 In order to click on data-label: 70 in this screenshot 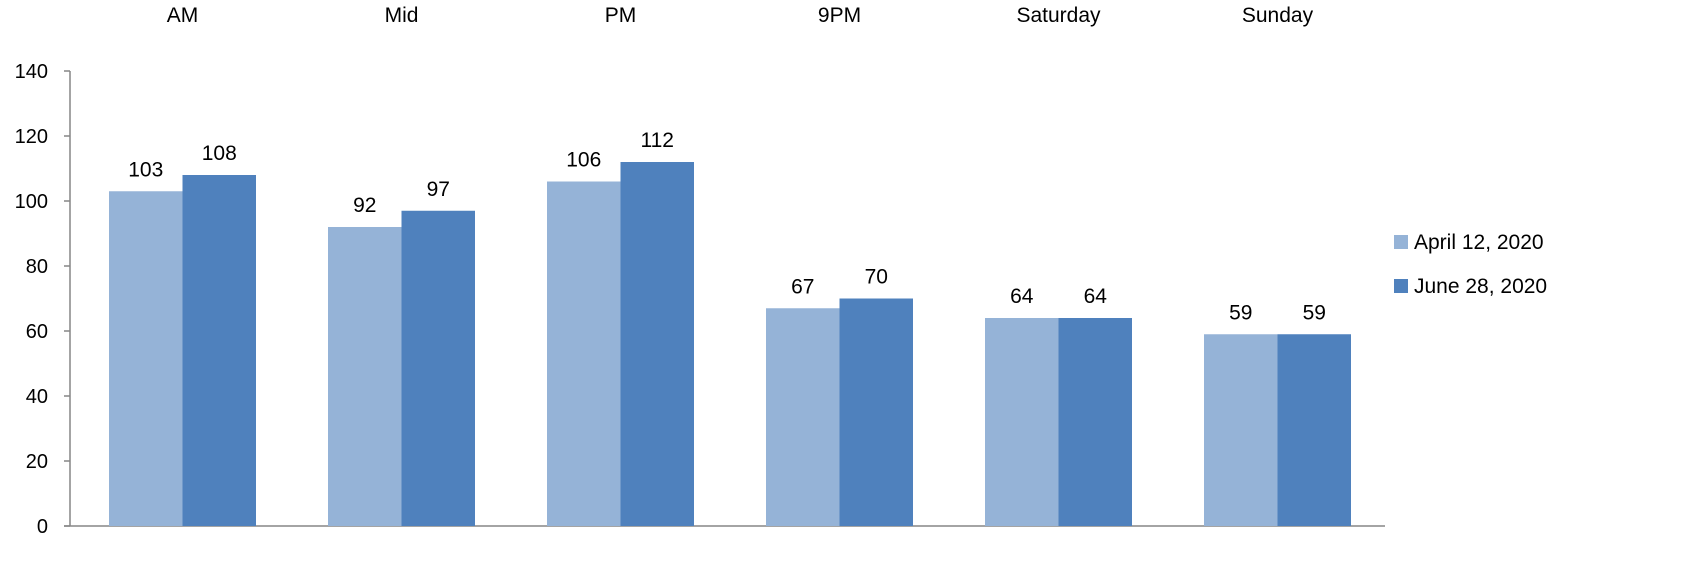, I will do `click(876, 277)`.